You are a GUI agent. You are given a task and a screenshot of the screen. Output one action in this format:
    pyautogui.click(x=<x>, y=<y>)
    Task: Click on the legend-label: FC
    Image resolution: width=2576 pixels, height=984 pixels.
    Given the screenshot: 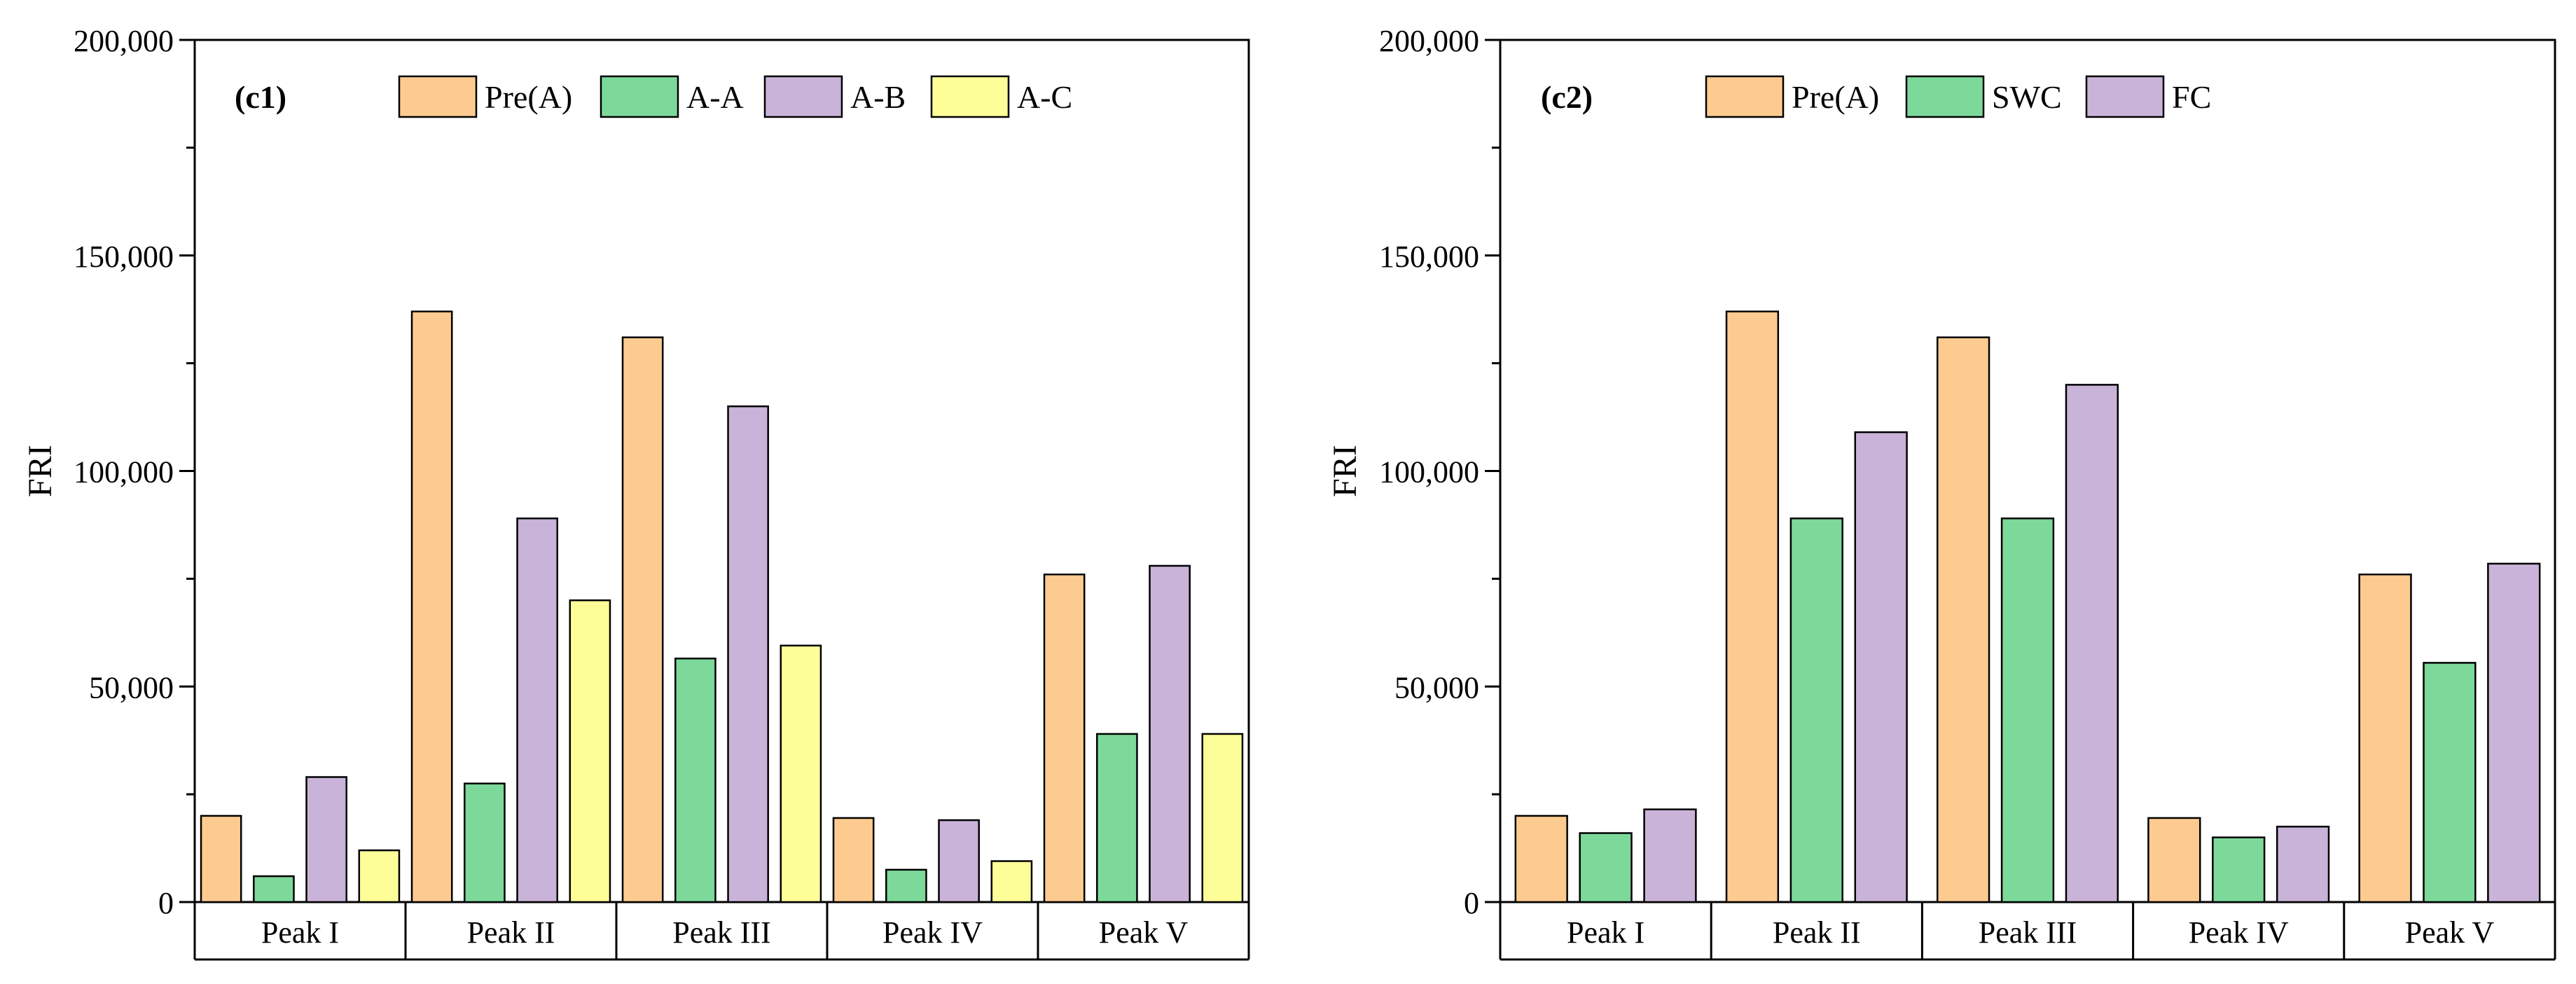 What is the action you would take?
    pyautogui.click(x=2191, y=97)
    